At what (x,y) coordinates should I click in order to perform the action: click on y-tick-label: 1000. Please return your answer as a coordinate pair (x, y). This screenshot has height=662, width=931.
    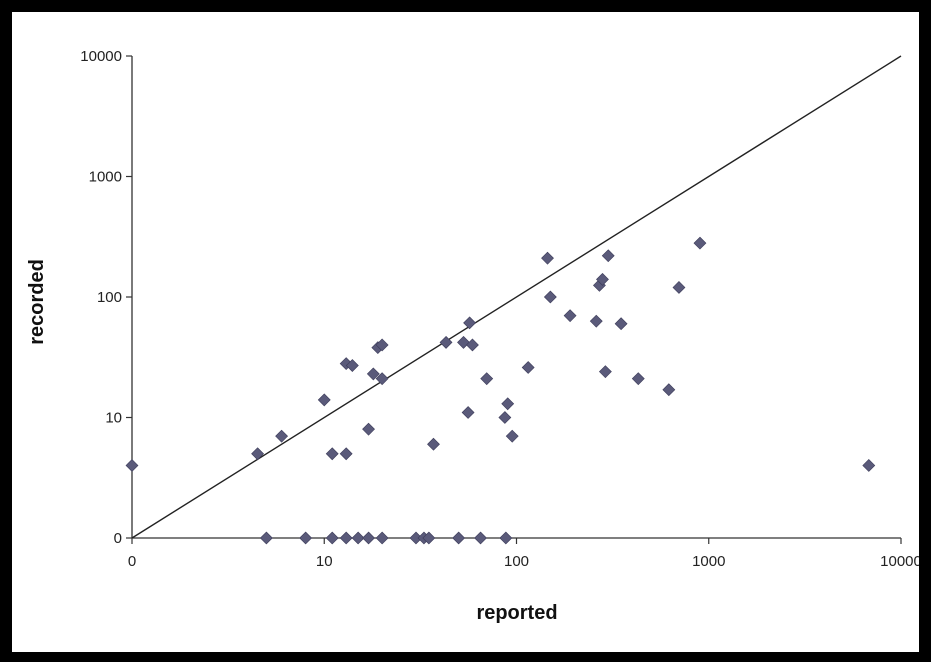
    Looking at the image, I should click on (105, 177).